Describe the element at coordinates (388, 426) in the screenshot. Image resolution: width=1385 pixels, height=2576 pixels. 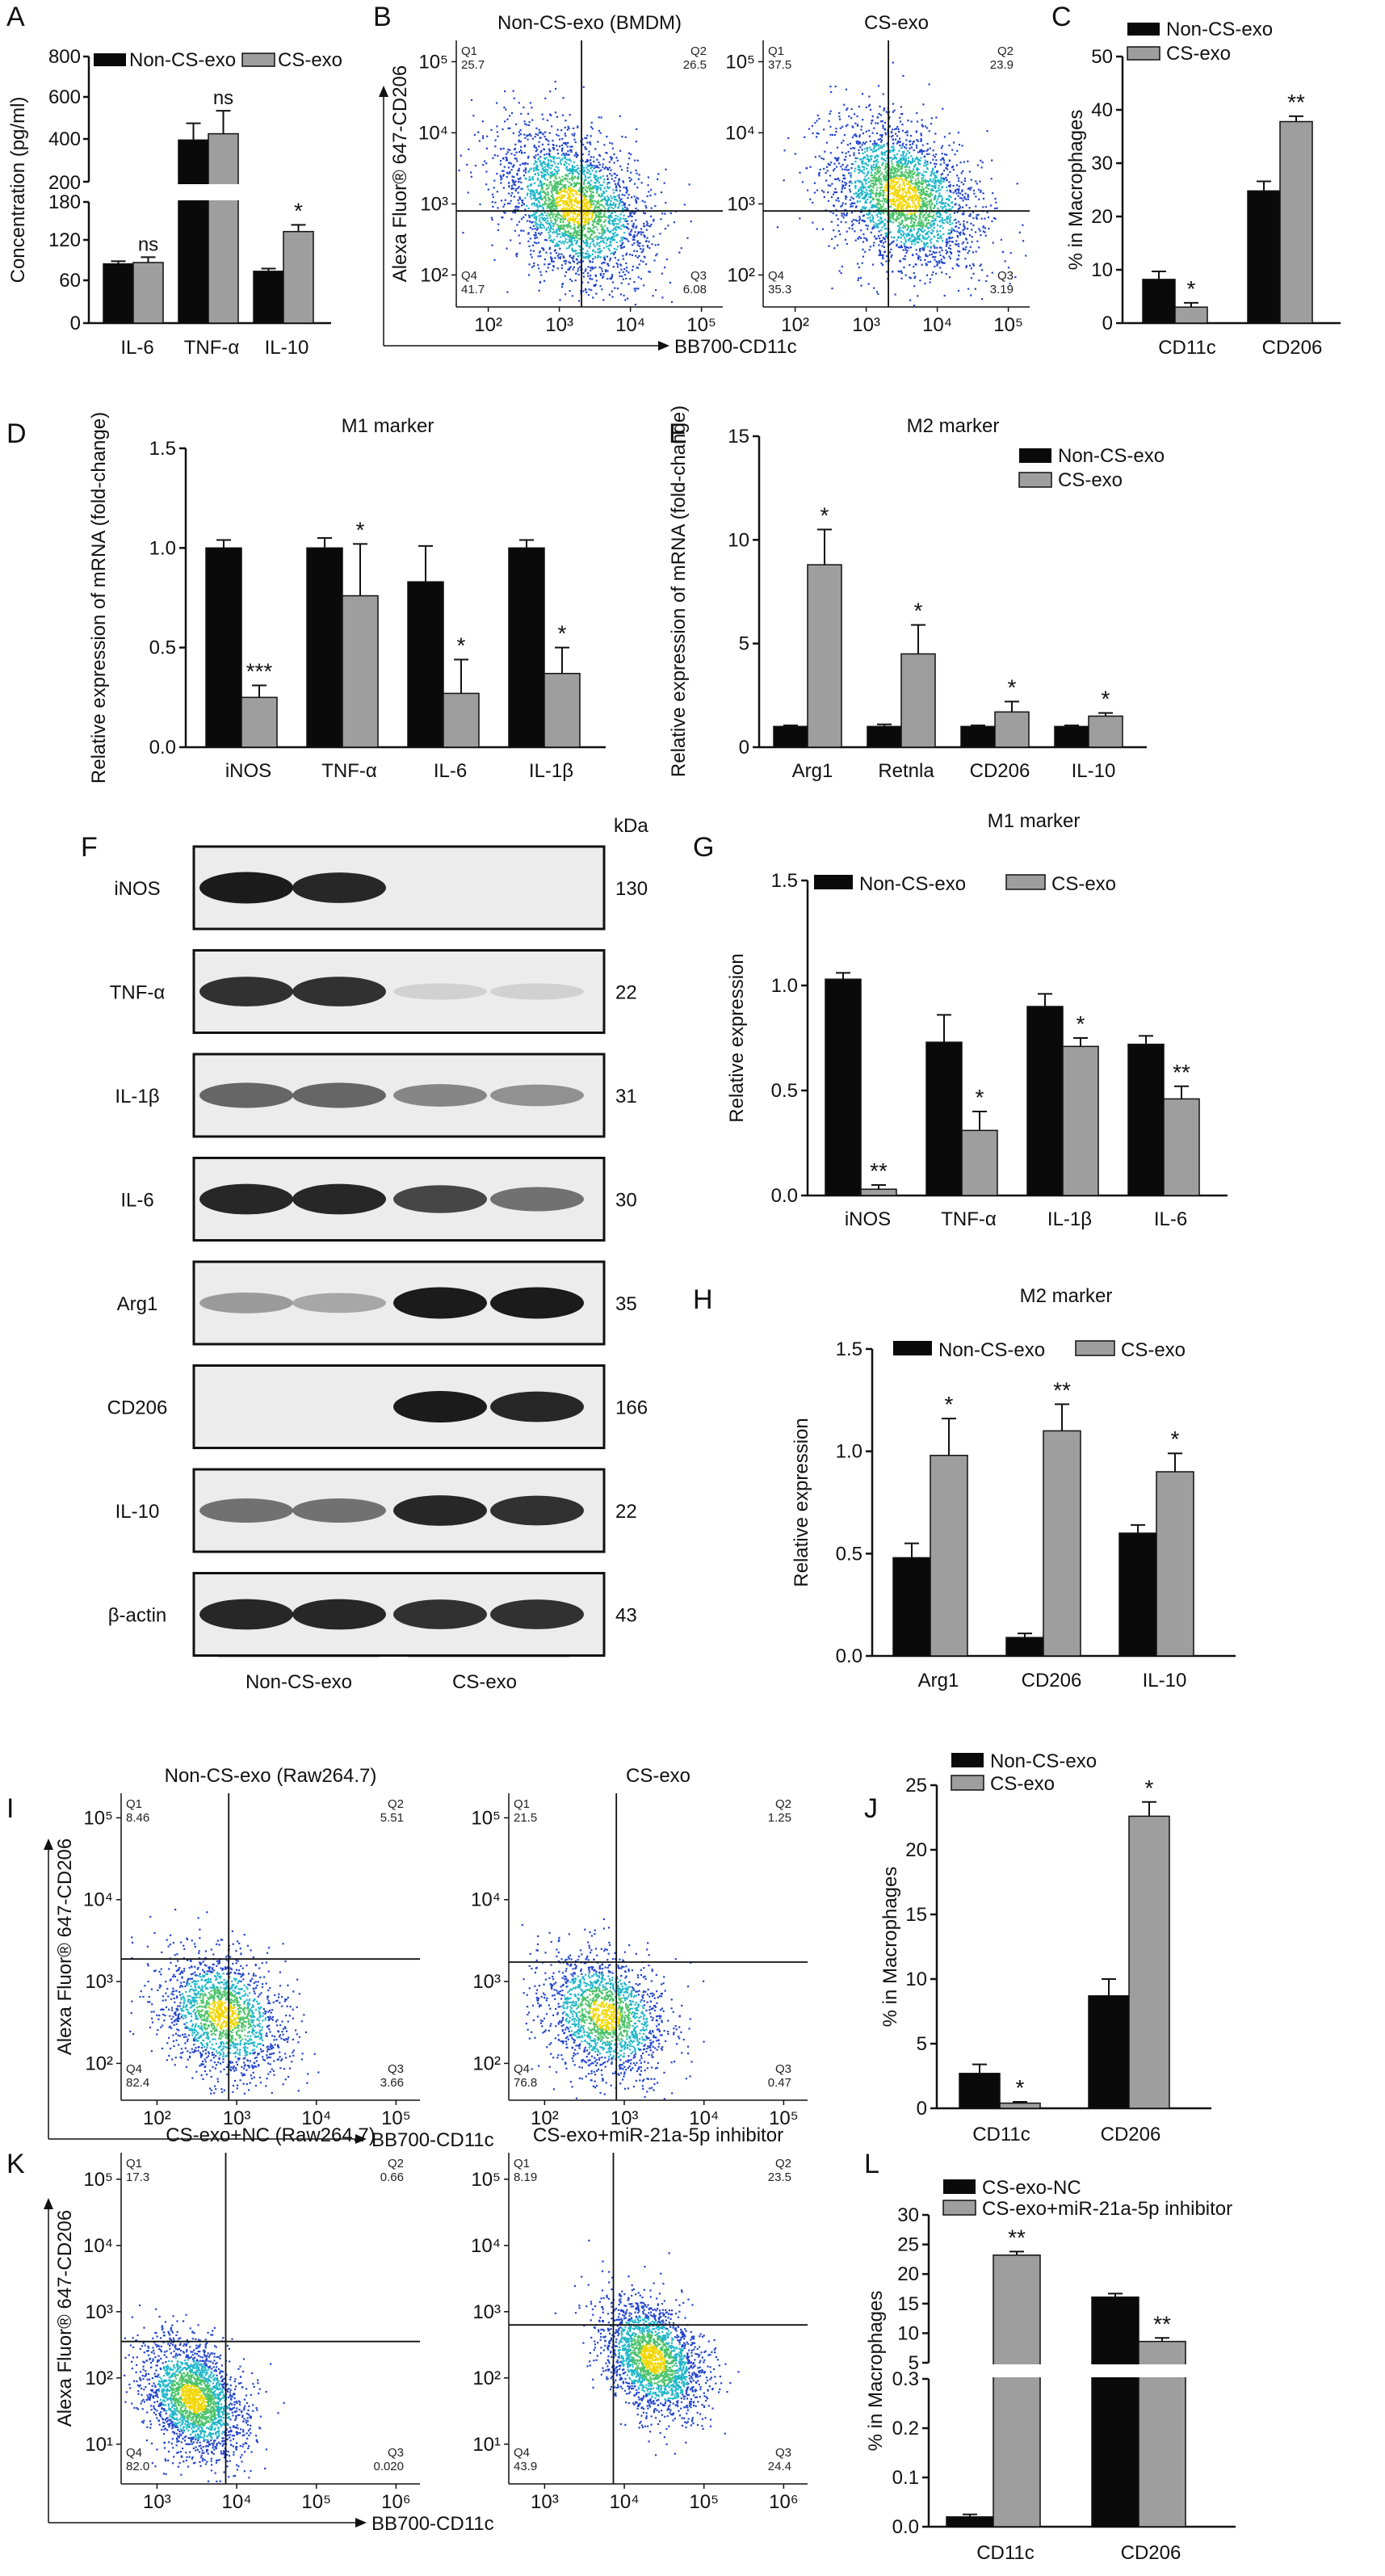
I see `chart-title: M1 marker` at that location.